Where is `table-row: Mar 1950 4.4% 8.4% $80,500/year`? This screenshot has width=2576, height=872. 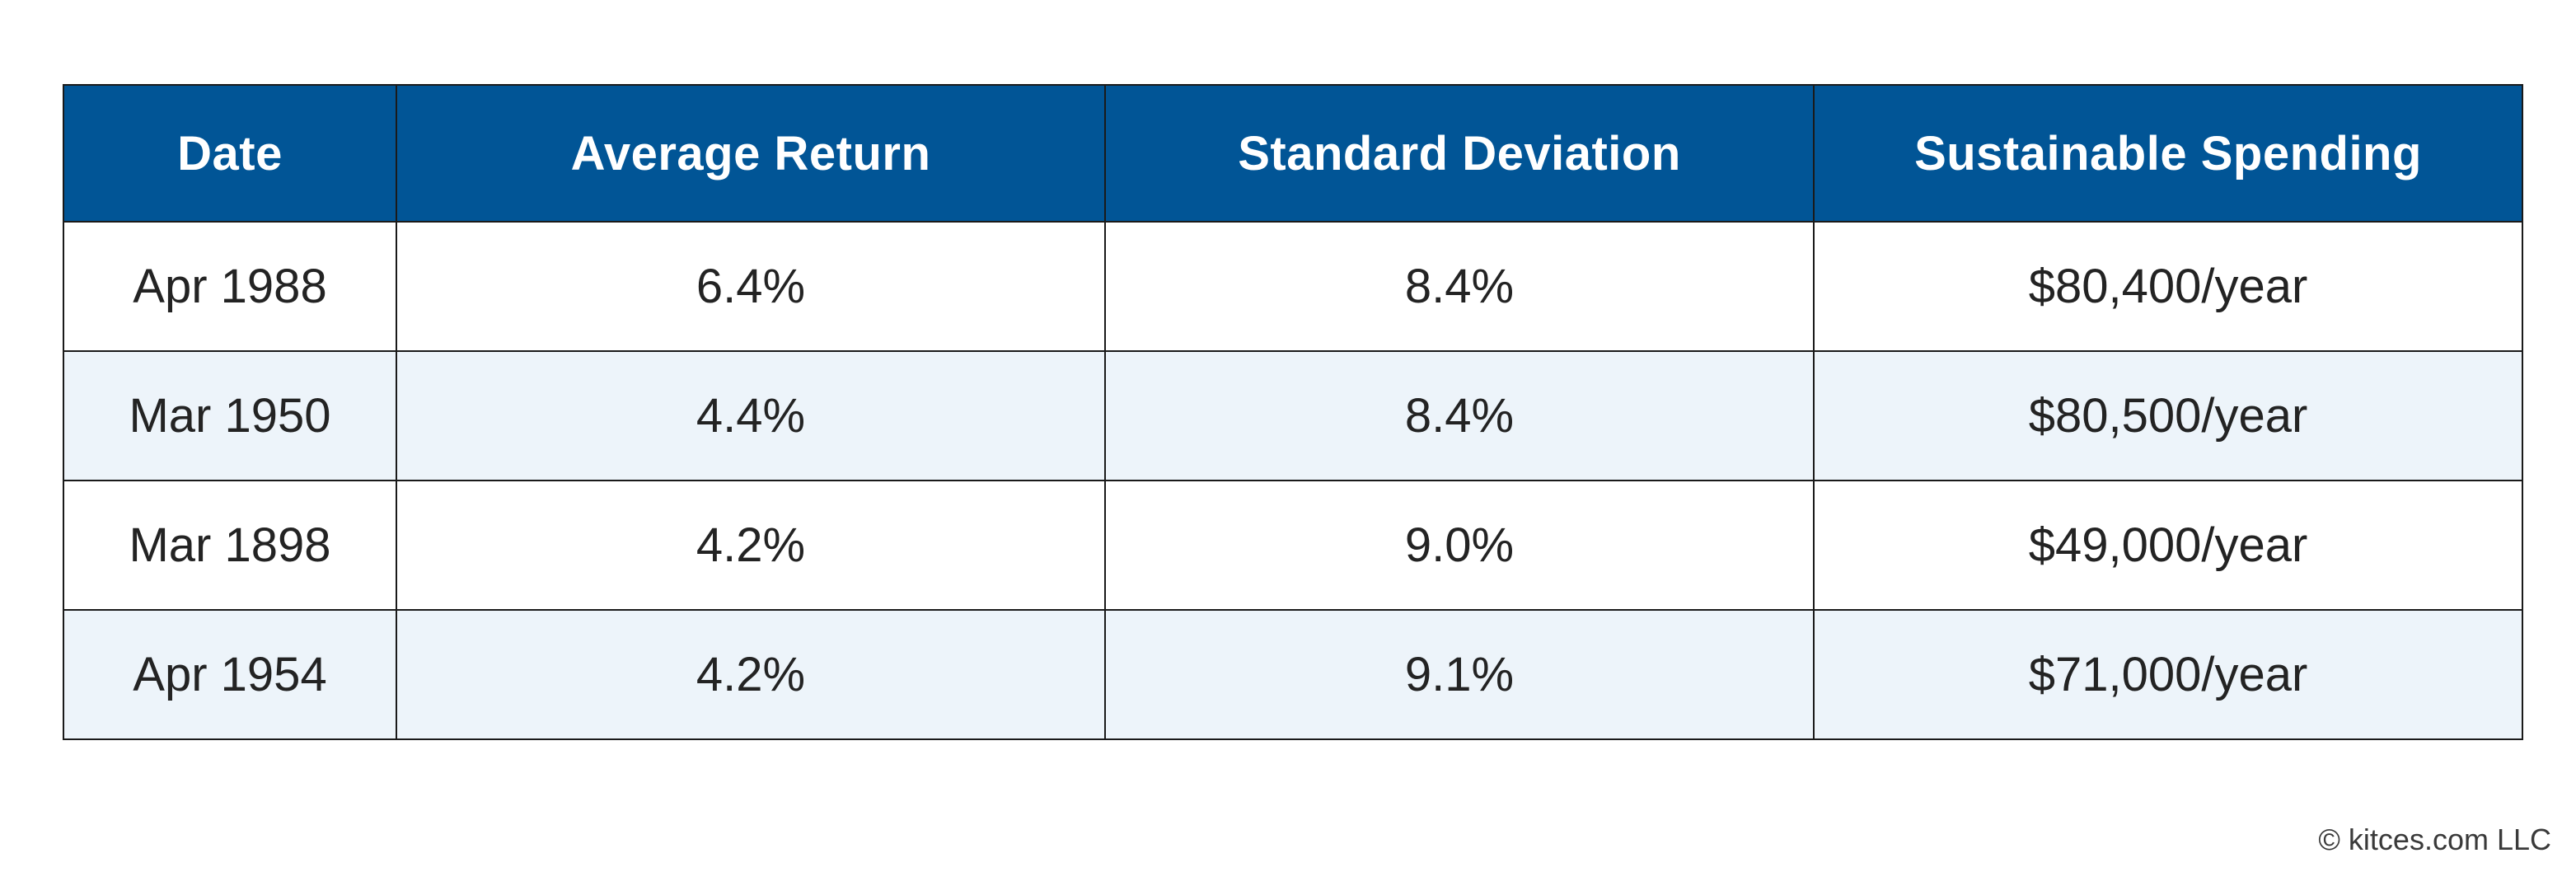 table-row: Mar 1950 4.4% 8.4% $80,500/year is located at coordinates (1293, 415).